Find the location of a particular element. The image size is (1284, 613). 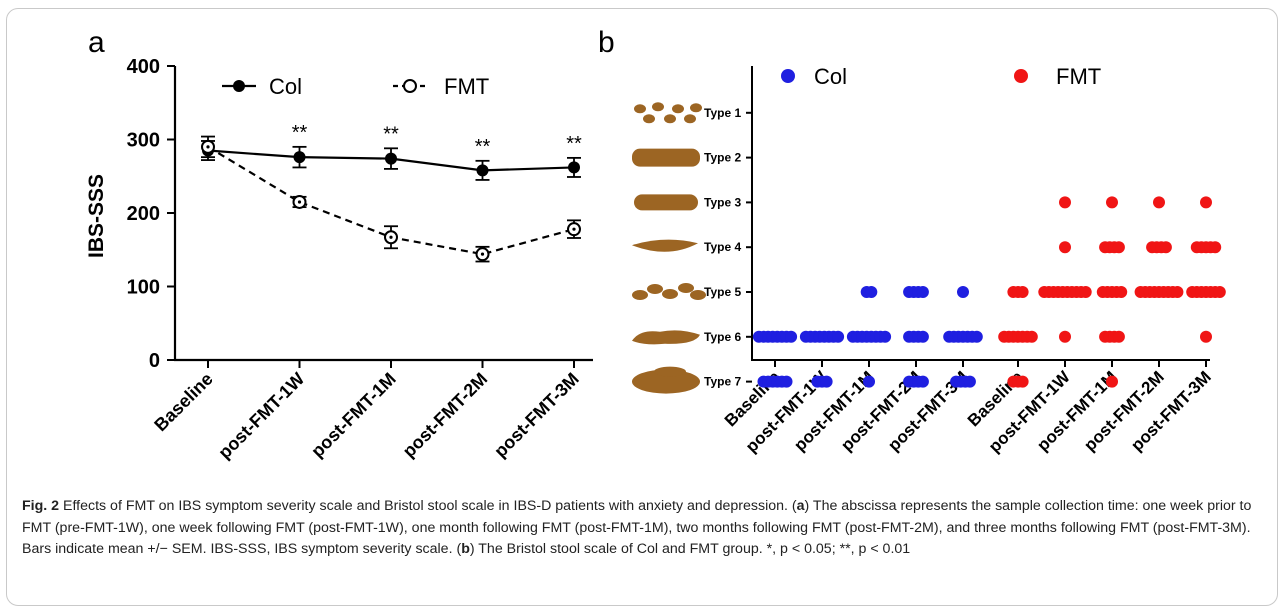

panel-a-xtick-label: post-FMT-1W is located at coordinates (261, 416).